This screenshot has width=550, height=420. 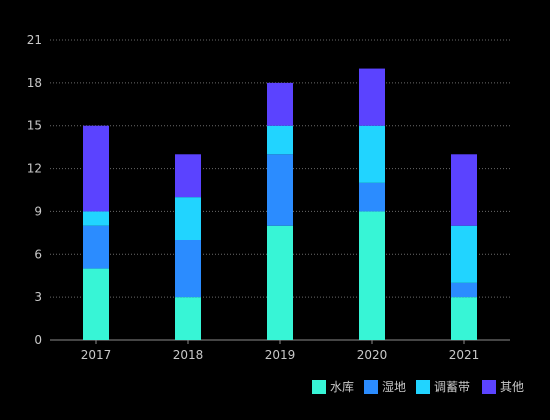 I want to click on y-tick-label: 6, so click(x=38, y=254).